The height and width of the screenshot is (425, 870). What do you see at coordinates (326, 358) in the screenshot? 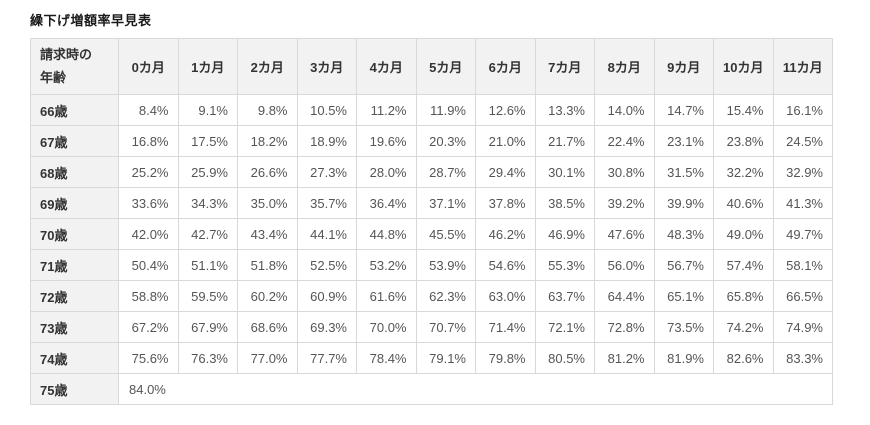
I see `rate-cell: 77.7%` at bounding box center [326, 358].